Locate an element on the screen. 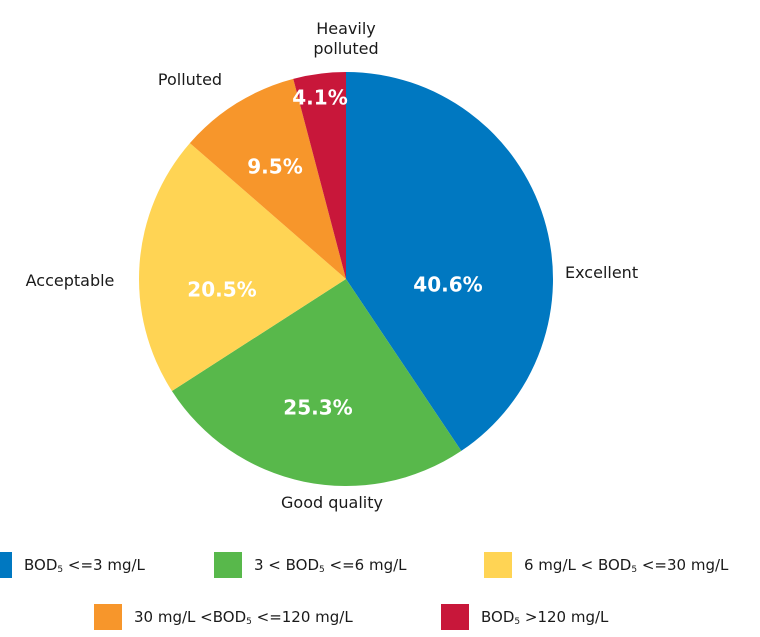 The height and width of the screenshot is (637, 760). legend-label: 3 < BOD5 <=6 mg/L is located at coordinates (330, 565).